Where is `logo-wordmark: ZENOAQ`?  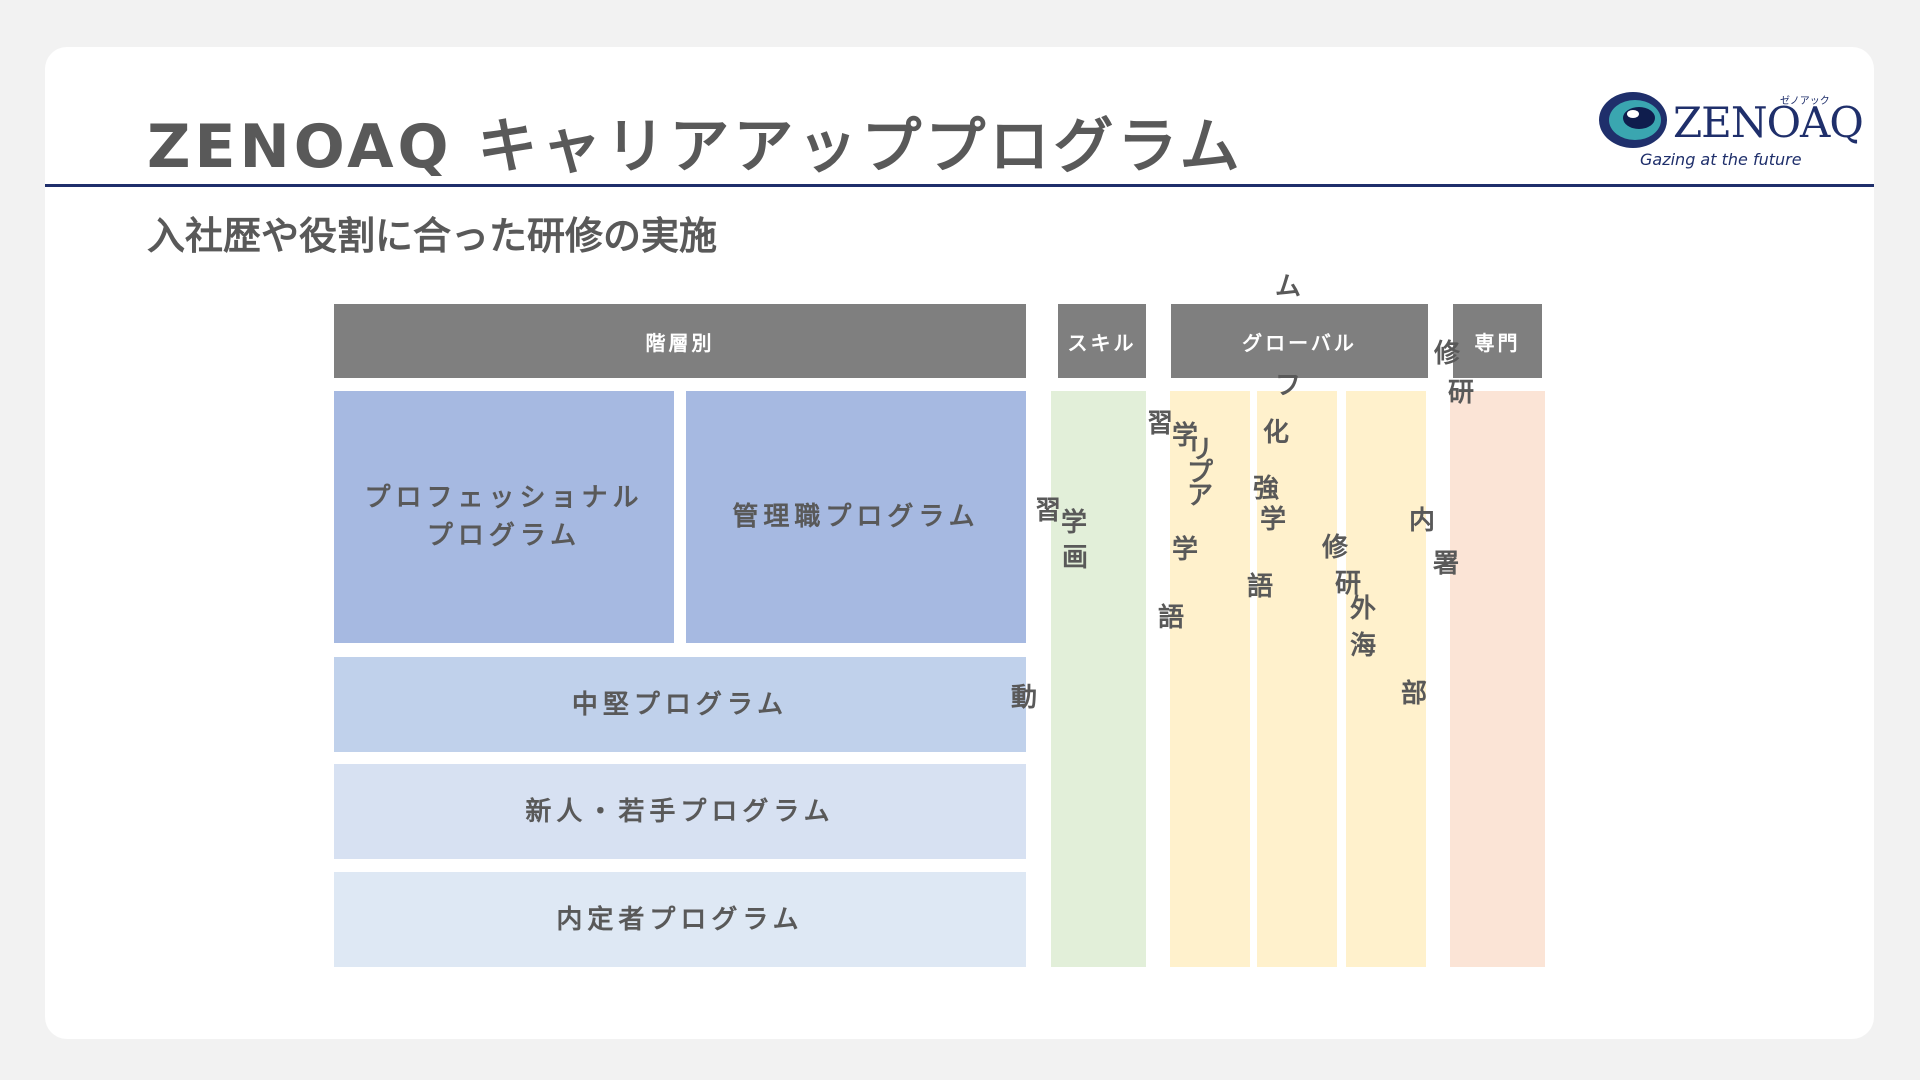
logo-wordmark: ZENOAQ is located at coordinates (1768, 122).